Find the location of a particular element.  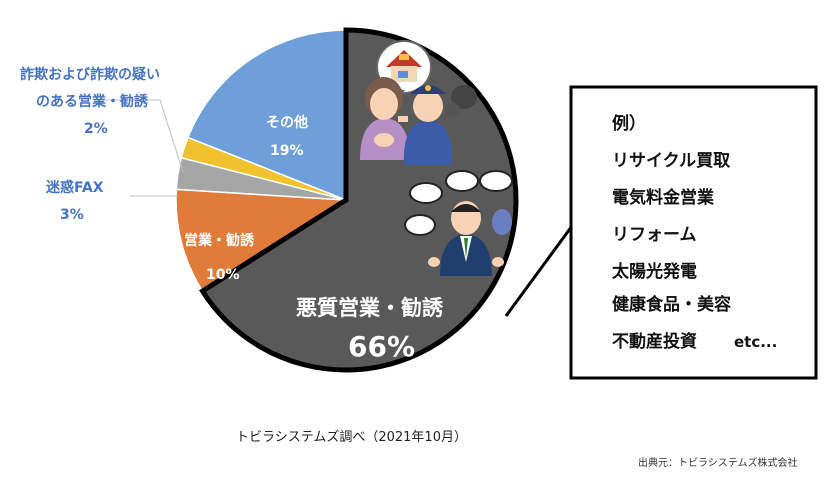

label-sales-value: 10% is located at coordinates (223, 275).